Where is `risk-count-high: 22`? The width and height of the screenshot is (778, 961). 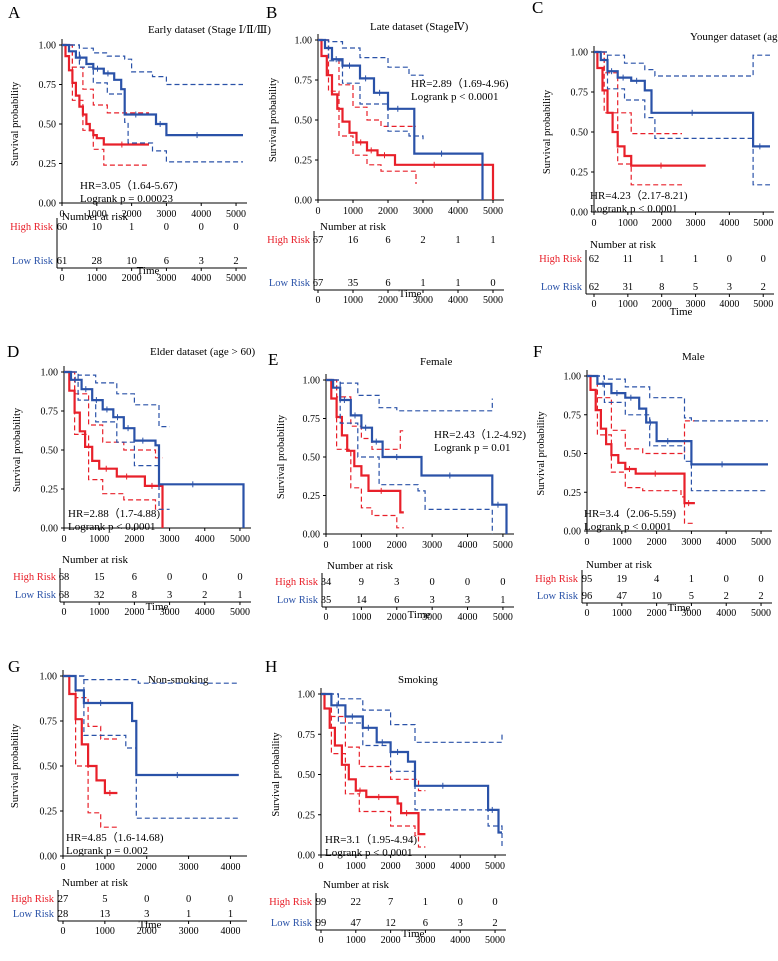
risk-count-high: 22 is located at coordinates (356, 902).